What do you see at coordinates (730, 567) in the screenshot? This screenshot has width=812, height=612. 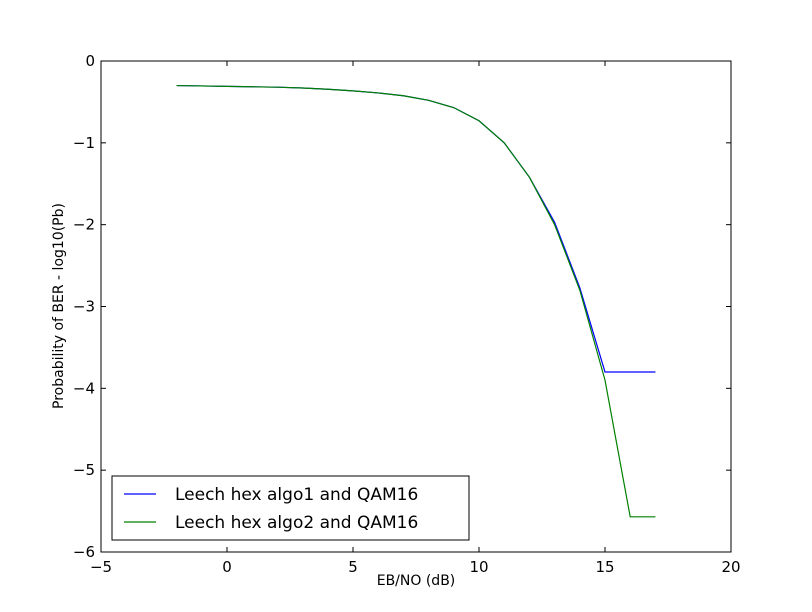 I see `x-tick-label: 20` at bounding box center [730, 567].